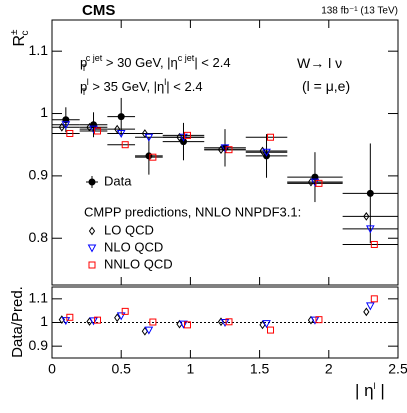 This screenshot has height=413, width=407. Describe the element at coordinates (17, 322) in the screenshot. I see `ratio-y-label: Data/Pred.` at that location.